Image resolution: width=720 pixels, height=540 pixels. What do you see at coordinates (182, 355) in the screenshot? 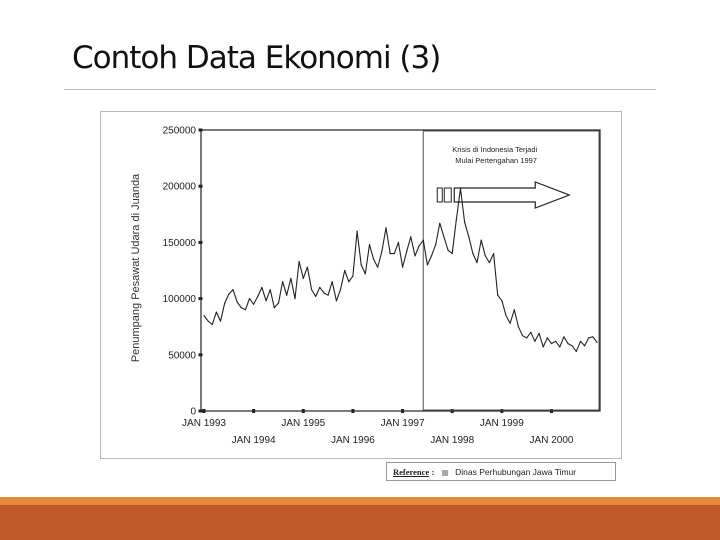
I see `y-tick-label: 50000` at bounding box center [182, 355].